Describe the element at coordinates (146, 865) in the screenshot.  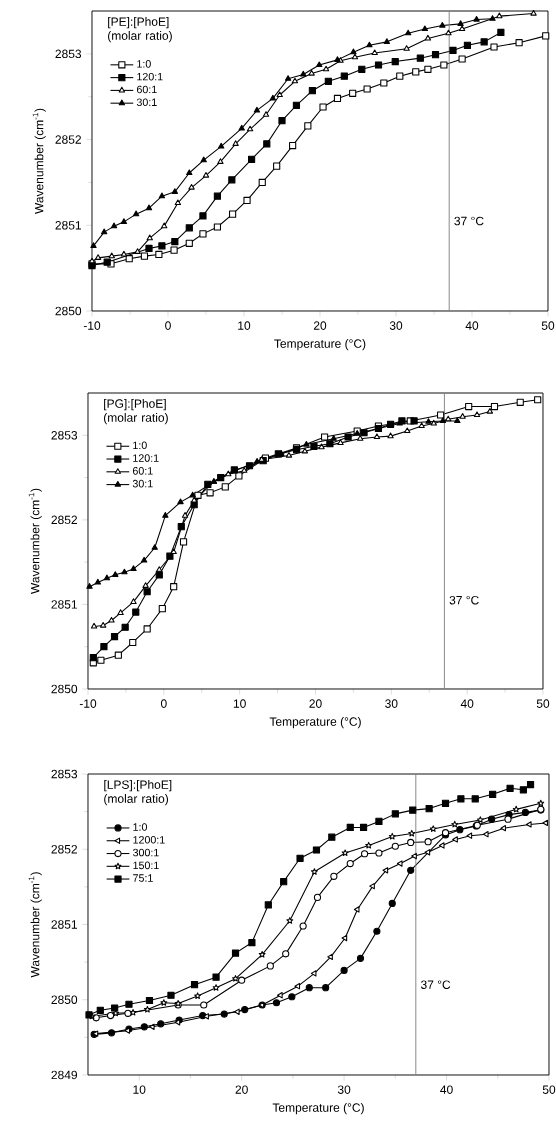
I see `legend-label: 150:1` at that location.